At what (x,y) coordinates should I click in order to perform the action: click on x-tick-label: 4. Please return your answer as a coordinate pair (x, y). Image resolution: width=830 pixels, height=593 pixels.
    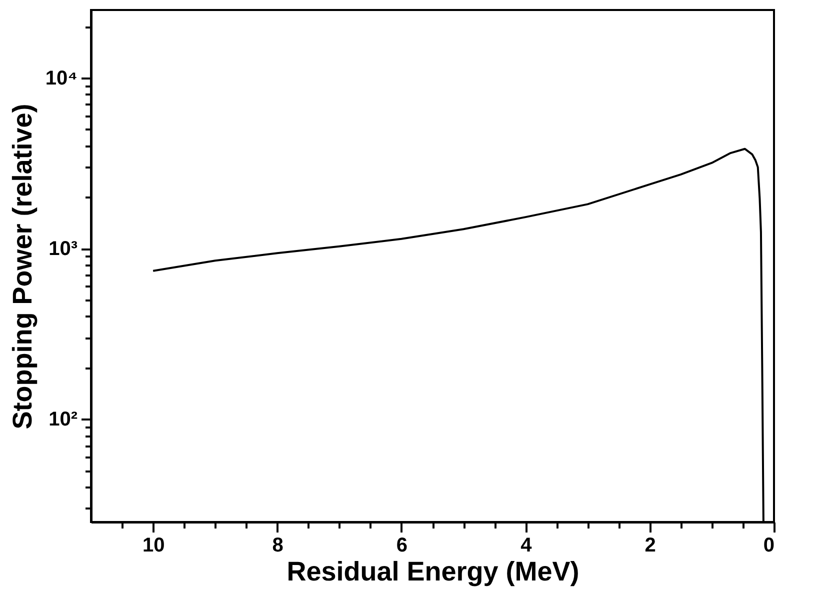
    Looking at the image, I should click on (526, 545).